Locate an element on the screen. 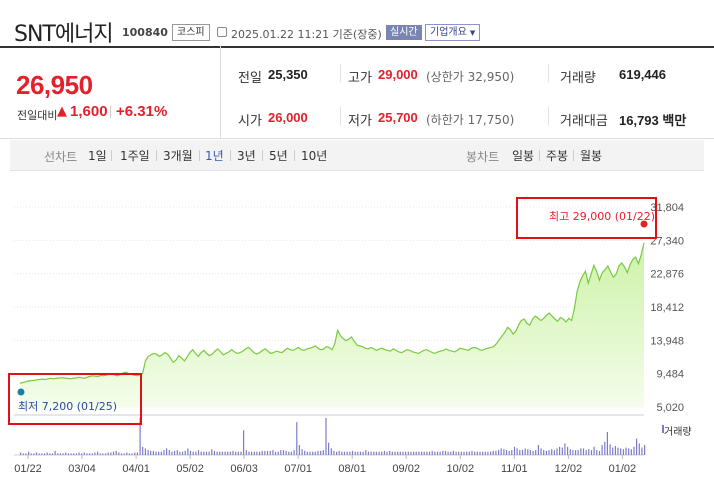  period-10y: 10년 is located at coordinates (314, 156).